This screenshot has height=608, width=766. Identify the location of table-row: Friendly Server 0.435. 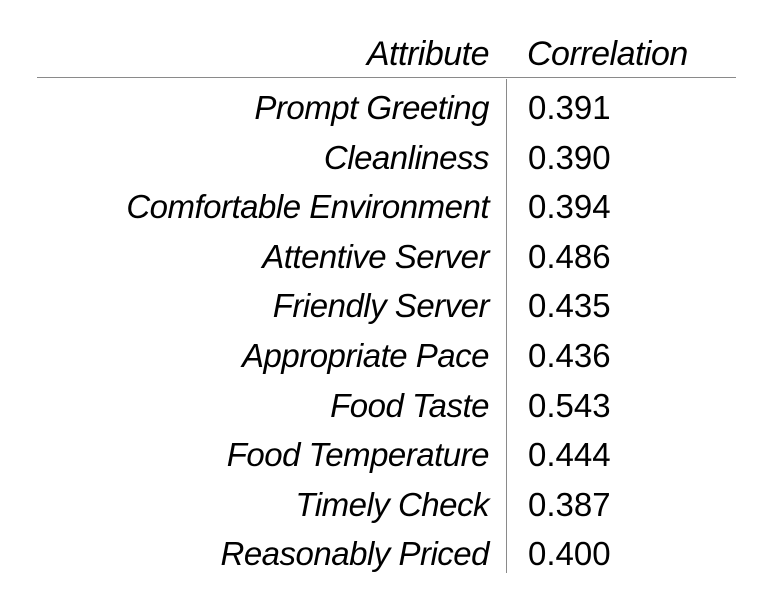
(383, 306).